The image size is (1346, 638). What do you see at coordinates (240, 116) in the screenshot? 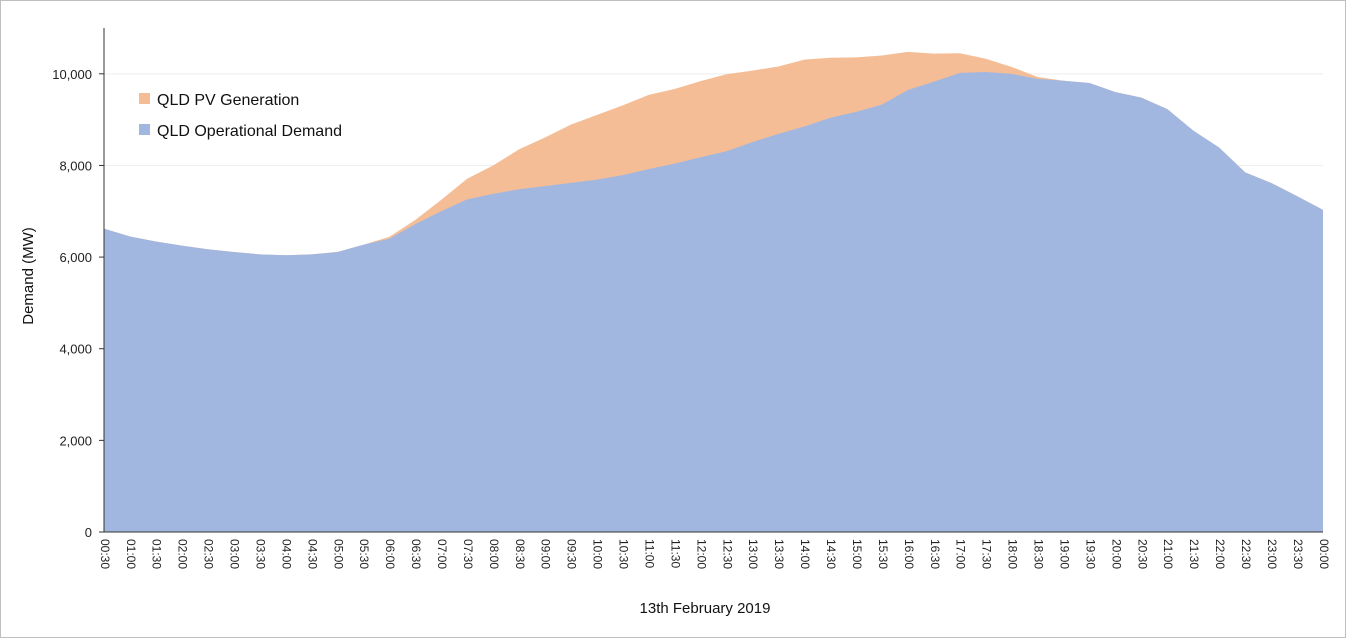
I see `legend: QLD PV Generation QLD Operational Demand` at bounding box center [240, 116].